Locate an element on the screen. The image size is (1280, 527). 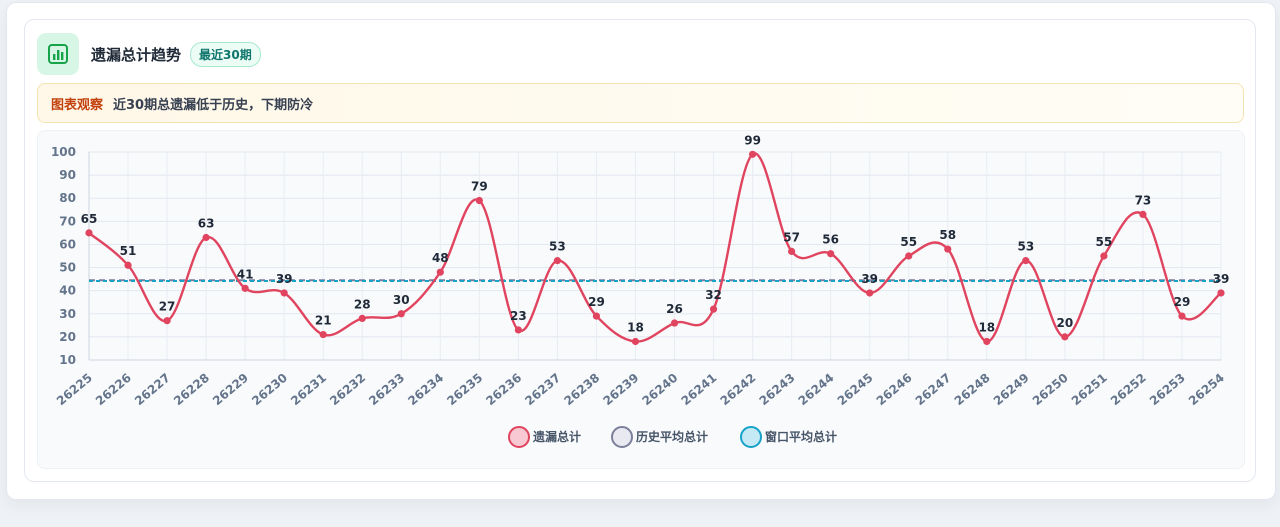
x-tick-label: 26254 is located at coordinates (1206, 390).